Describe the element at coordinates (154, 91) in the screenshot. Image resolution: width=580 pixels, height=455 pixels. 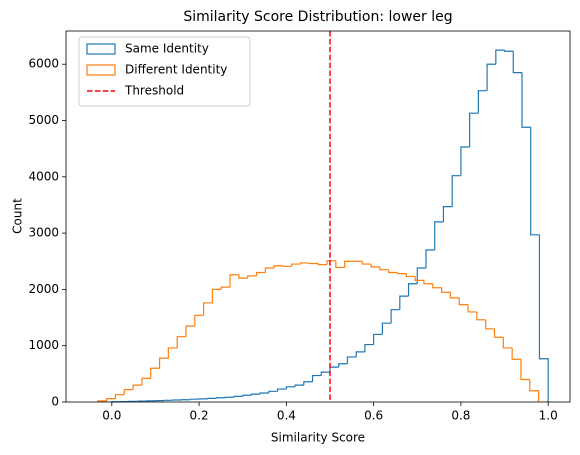
I see `legend-label: Threshold` at that location.